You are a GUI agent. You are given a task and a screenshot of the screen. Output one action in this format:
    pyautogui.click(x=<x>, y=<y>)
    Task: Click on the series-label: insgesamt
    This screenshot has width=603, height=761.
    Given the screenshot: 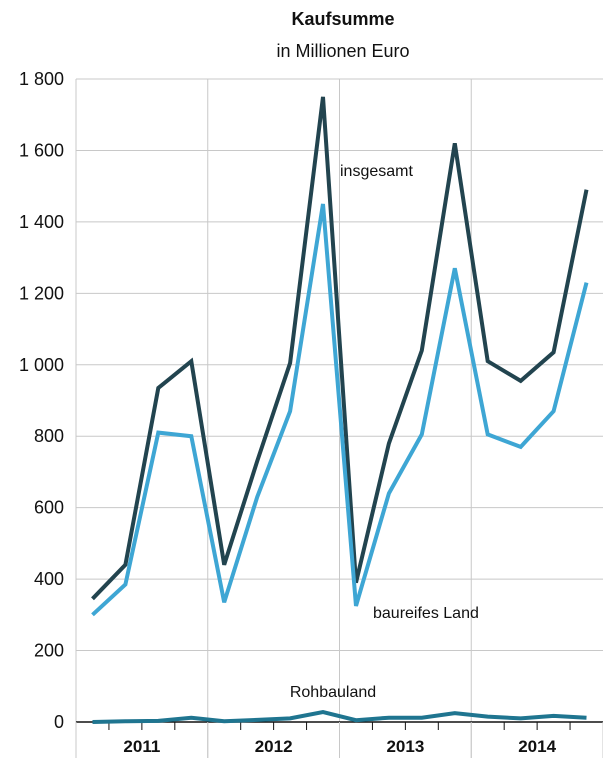 What is the action you would take?
    pyautogui.click(x=376, y=171)
    